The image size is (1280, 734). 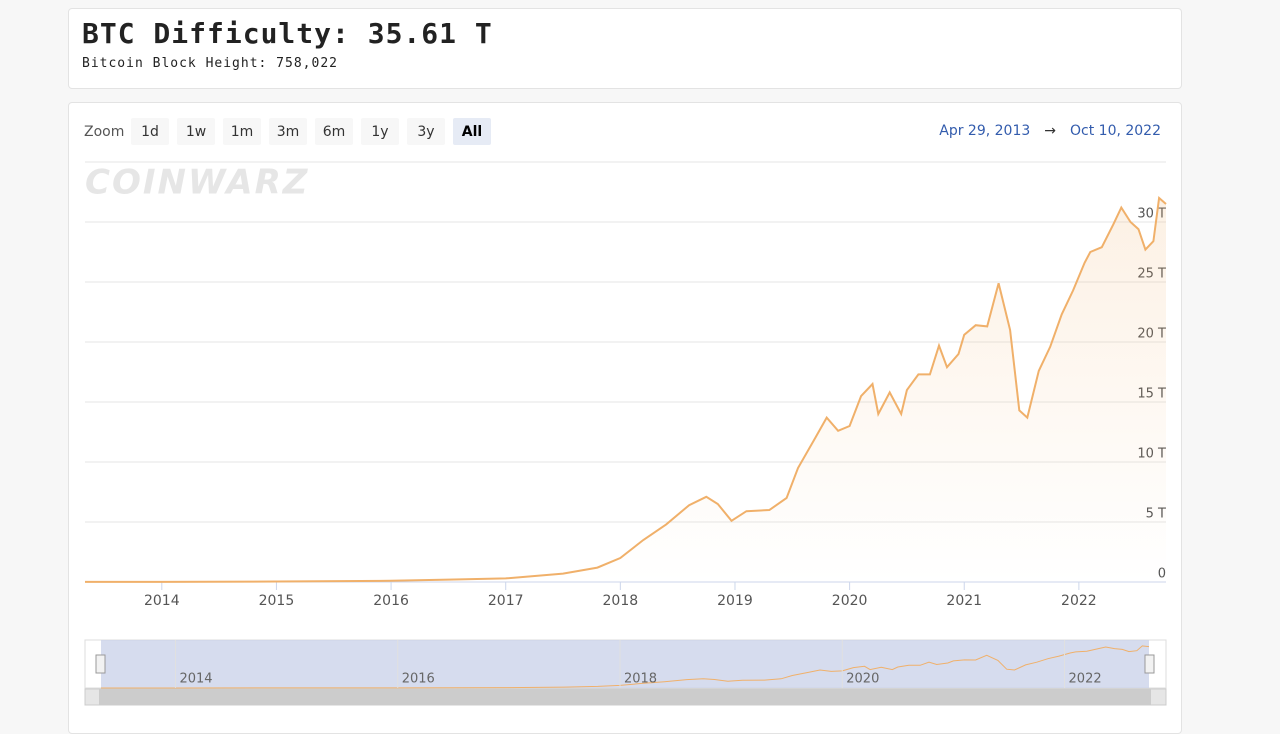 What do you see at coordinates (506, 601) in the screenshot?
I see `x-tick-label: 2017` at bounding box center [506, 601].